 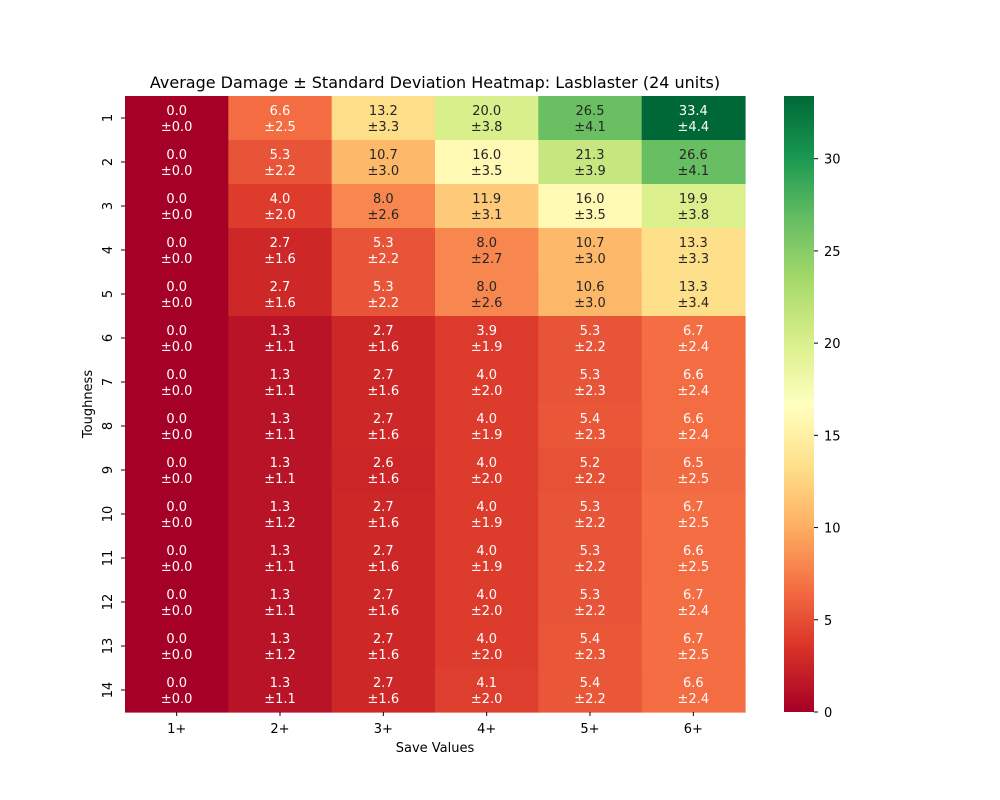 What do you see at coordinates (383, 463) in the screenshot?
I see `cell-value-label: 2.6` at bounding box center [383, 463].